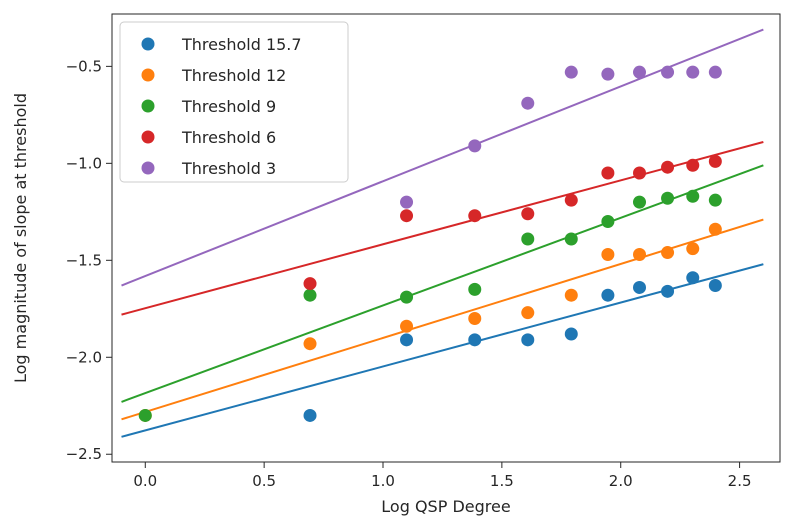 This screenshot has width=800, height=532. What do you see at coordinates (621, 481) in the screenshot?
I see `x-tick-label: 2.0` at bounding box center [621, 481].